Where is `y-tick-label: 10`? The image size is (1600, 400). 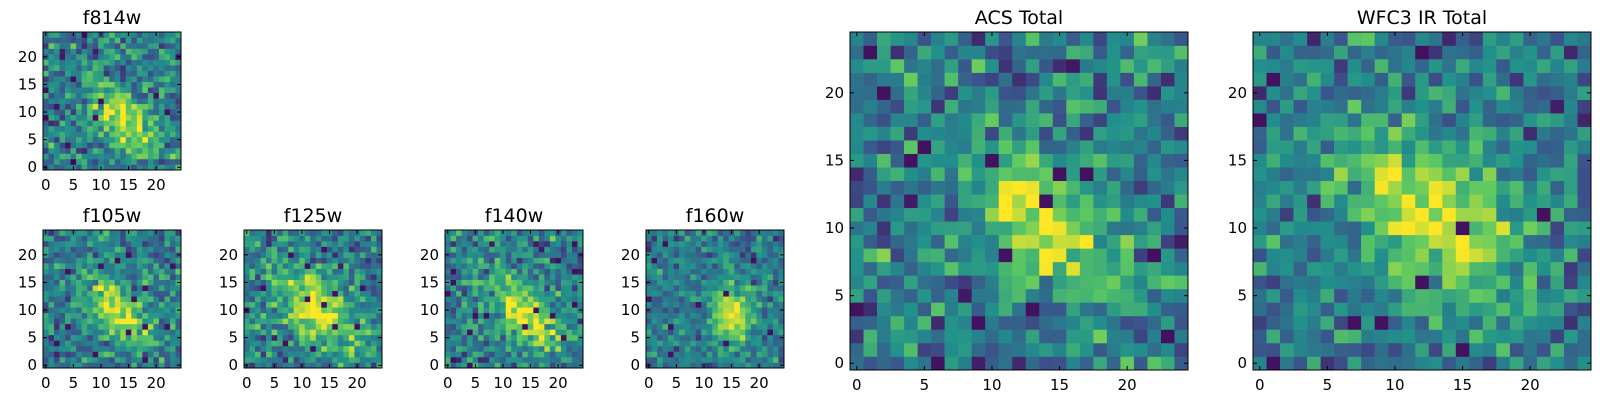 y-tick-label: 10 is located at coordinates (228, 310).